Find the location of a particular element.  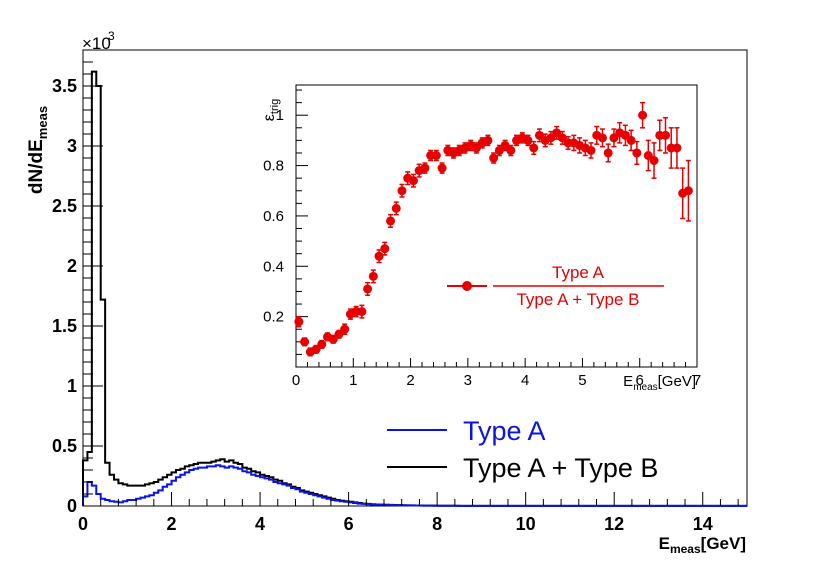

main-y-tick-label: 0 is located at coordinates (72, 506).